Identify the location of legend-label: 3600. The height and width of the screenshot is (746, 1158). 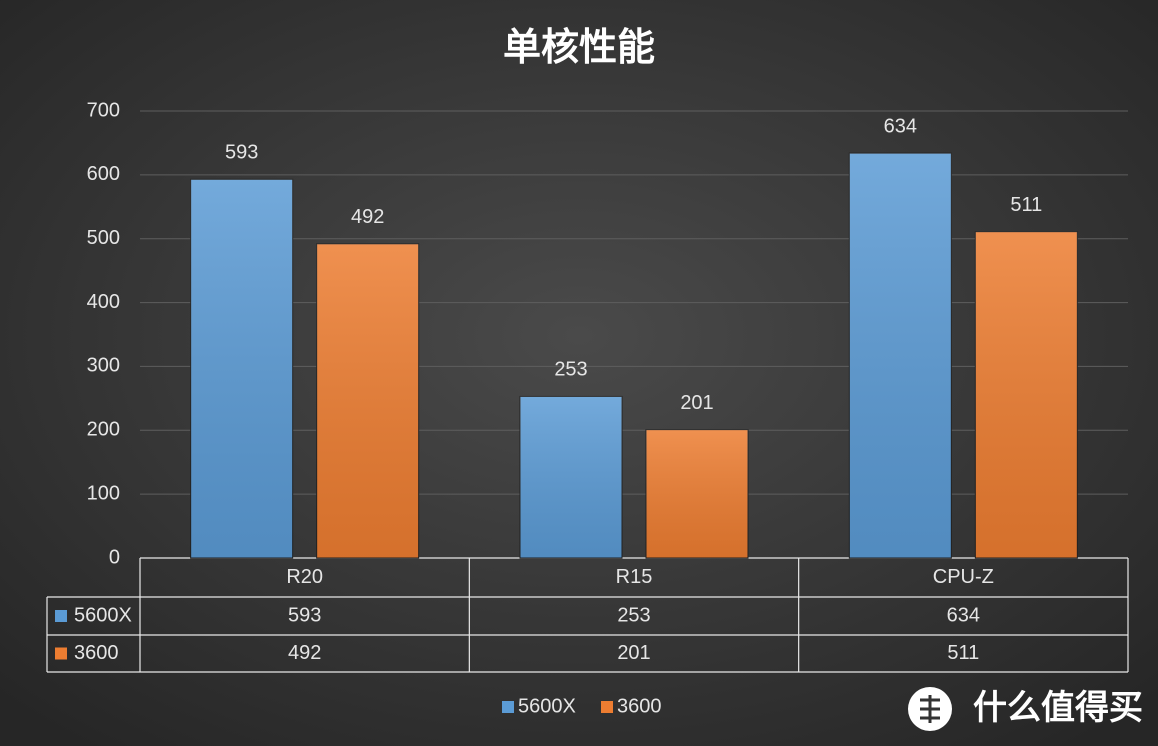
(639, 706).